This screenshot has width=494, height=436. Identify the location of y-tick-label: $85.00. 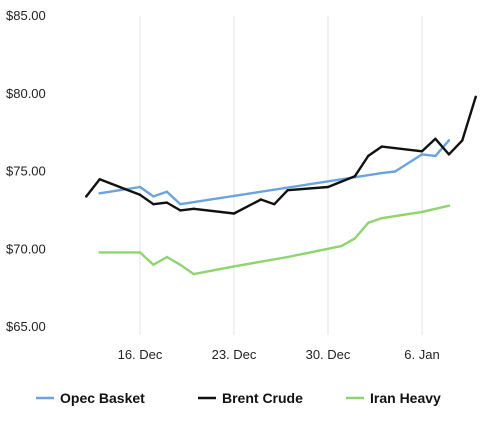
(26, 15).